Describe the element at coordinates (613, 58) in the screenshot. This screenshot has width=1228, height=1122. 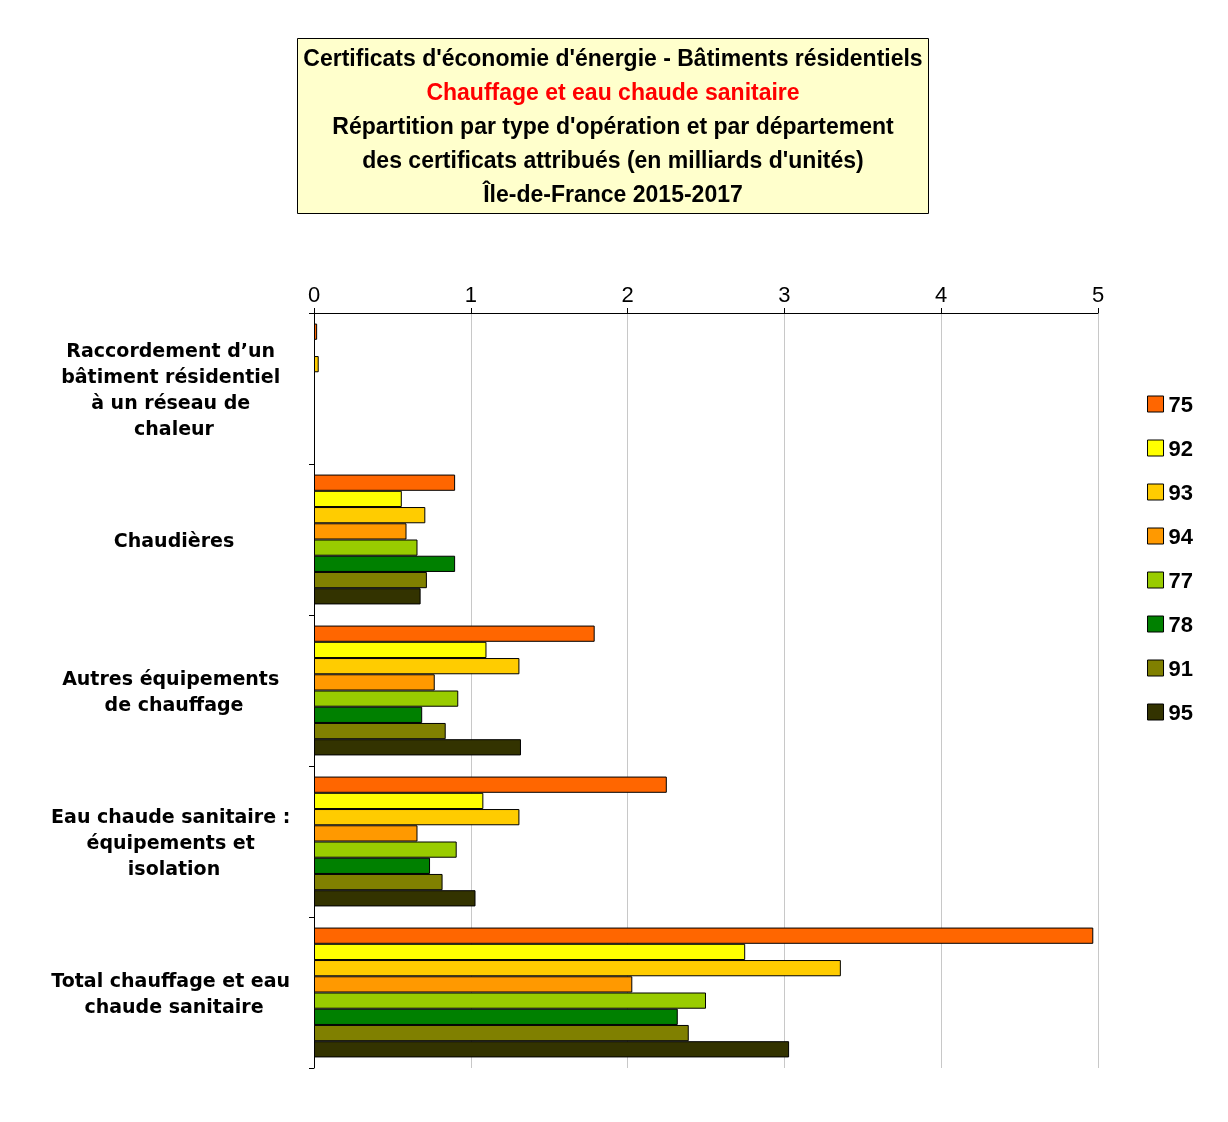
I see `chart-title: Certificats d'économie d'énergie - Bâtiments résidentiels` at that location.